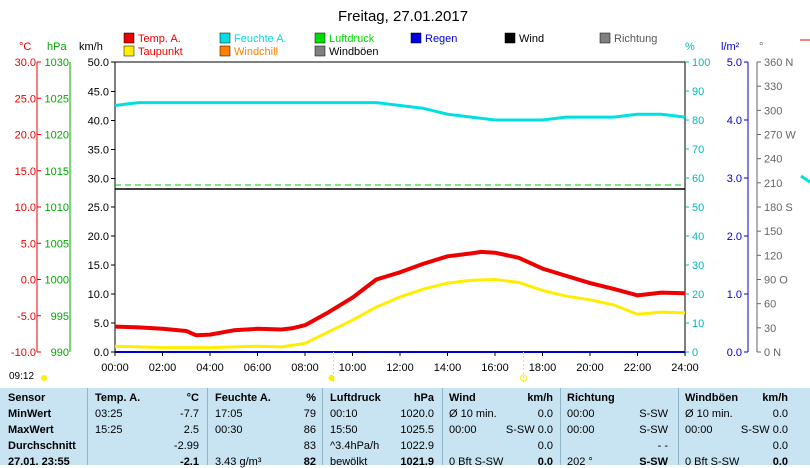 The height and width of the screenshot is (468, 810). Describe the element at coordinates (529, 430) in the screenshot. I see `table-cell-value: S-SW 0.0` at that location.